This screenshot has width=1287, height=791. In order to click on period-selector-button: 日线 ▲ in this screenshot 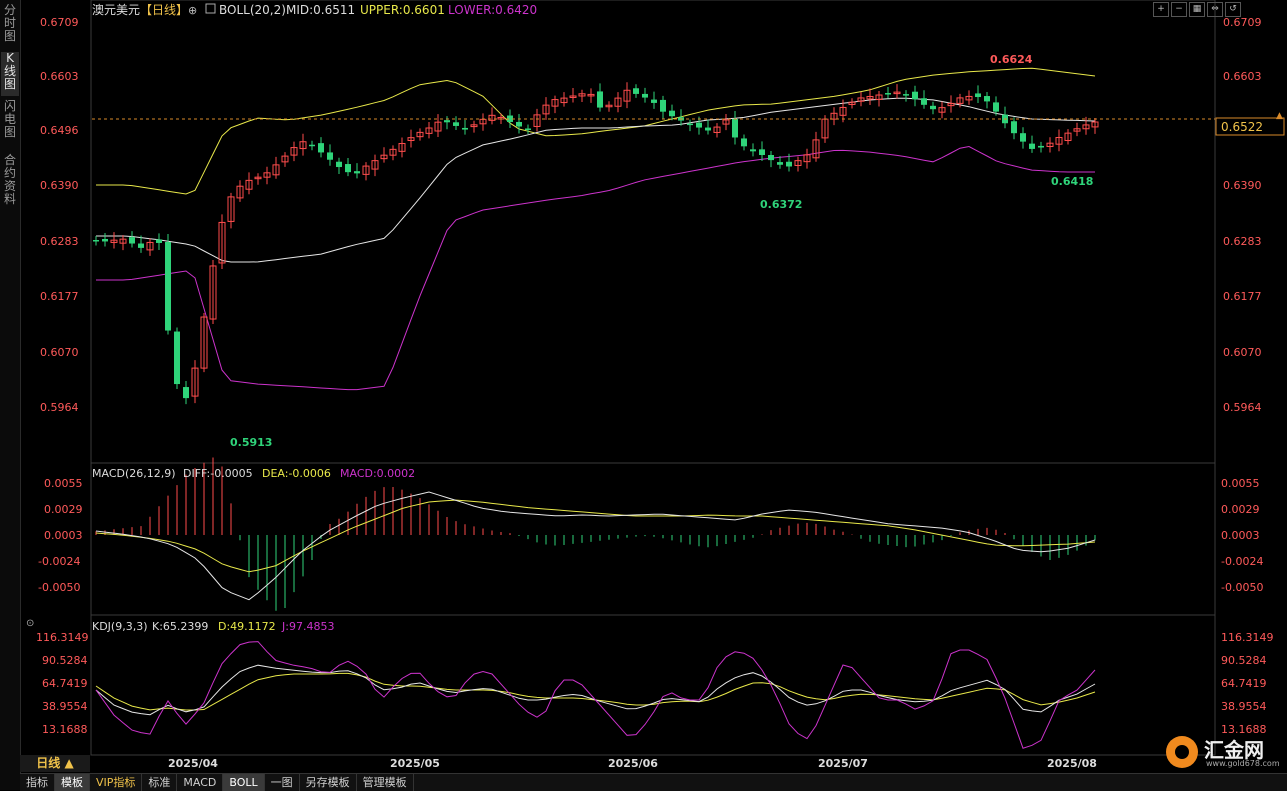, I will do `click(55, 763)`.